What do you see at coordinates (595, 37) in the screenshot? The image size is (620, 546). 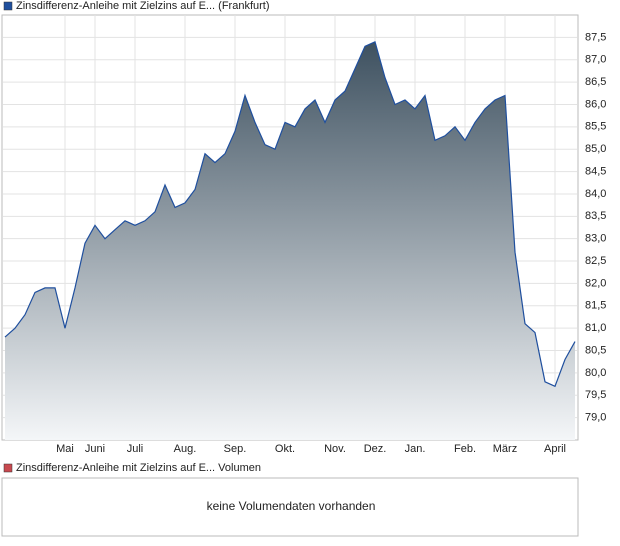 I see `y-tick-label: 87,5` at bounding box center [595, 37].